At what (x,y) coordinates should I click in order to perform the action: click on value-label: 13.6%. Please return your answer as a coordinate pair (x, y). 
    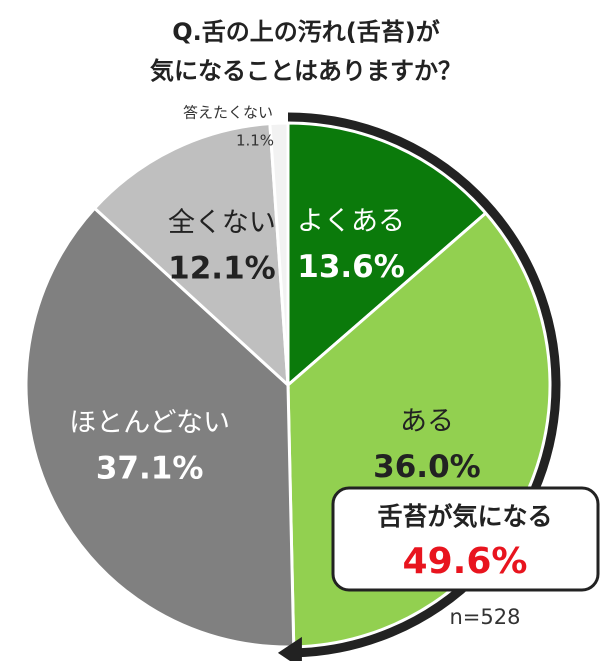
    Looking at the image, I should click on (351, 267).